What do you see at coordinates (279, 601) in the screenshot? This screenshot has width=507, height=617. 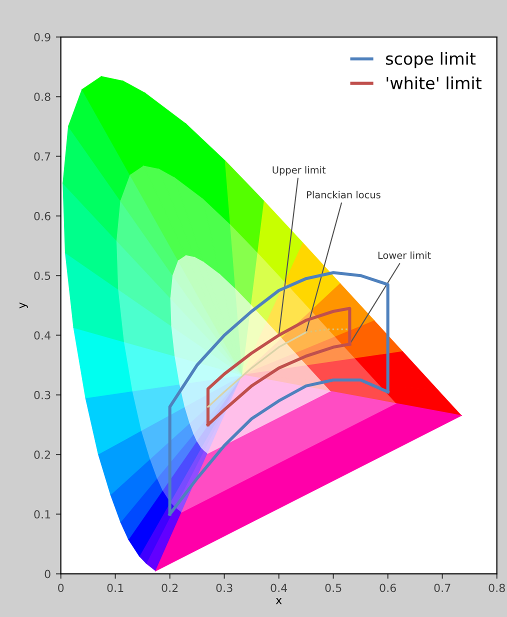 I see `x-axis-title: x` at bounding box center [279, 601].